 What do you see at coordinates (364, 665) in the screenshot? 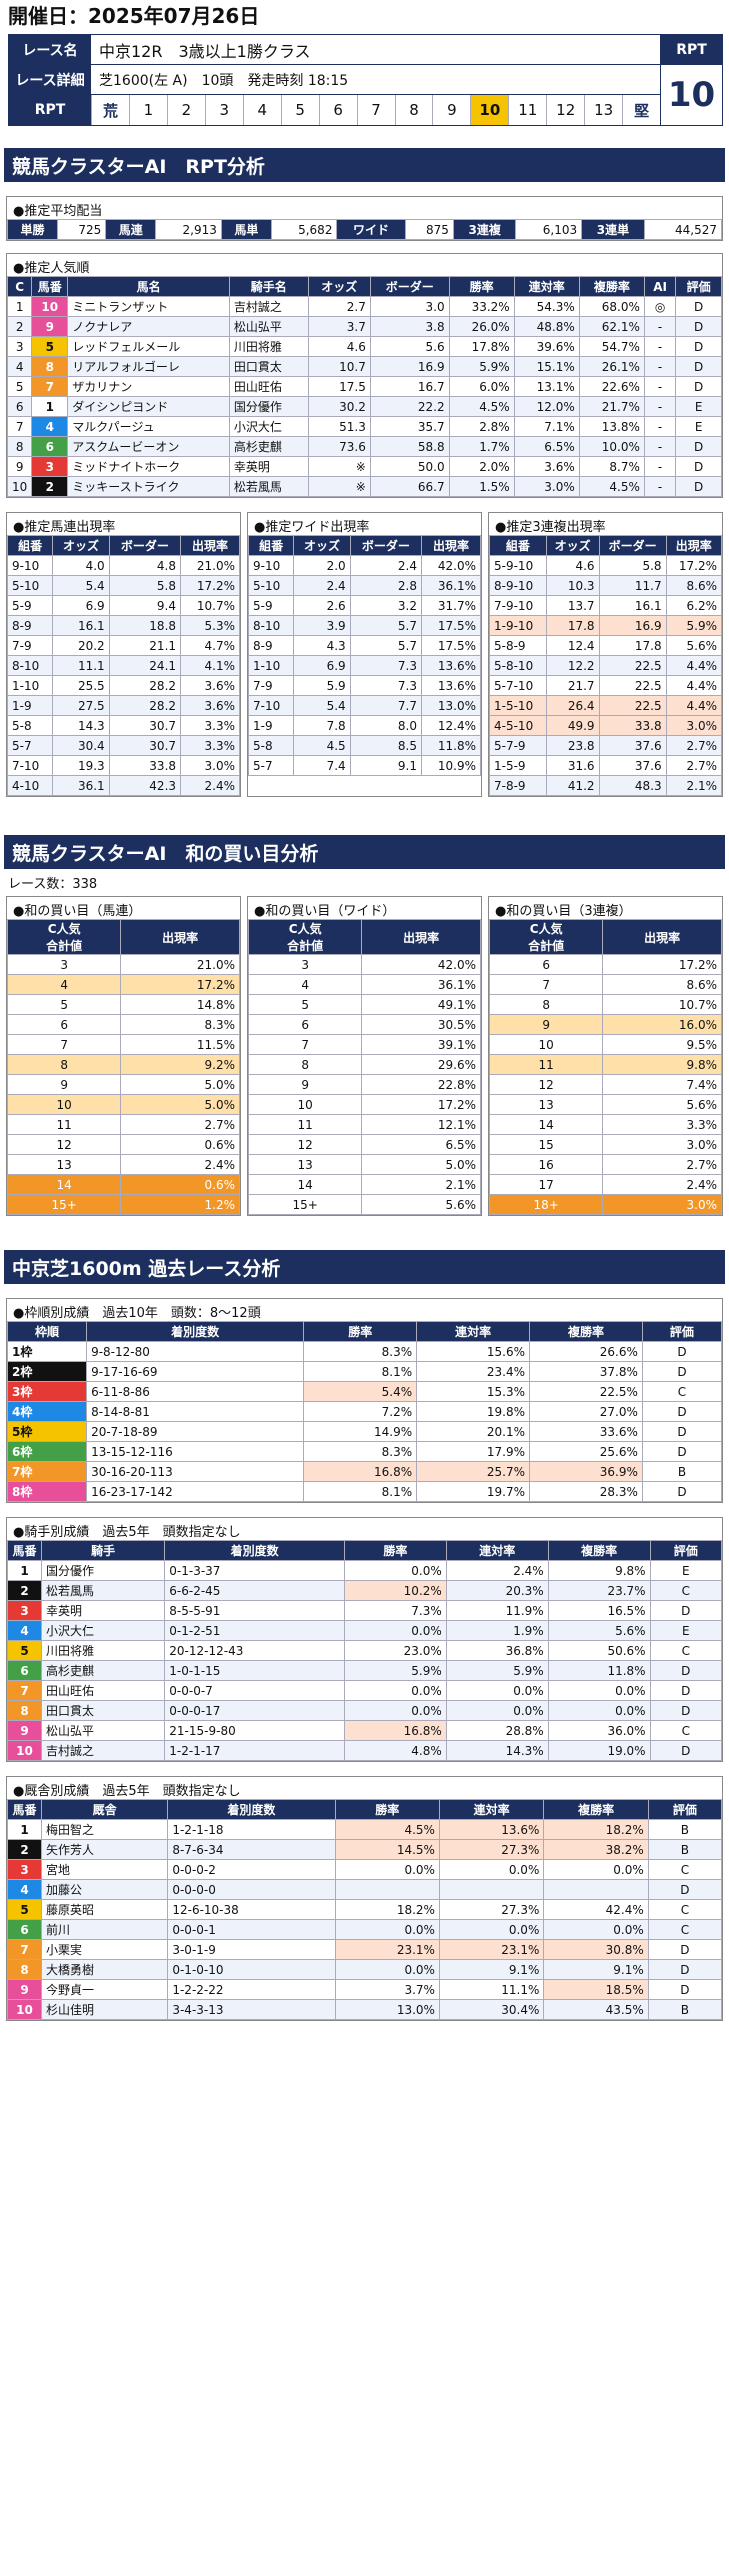
I see `table-row: 1-10 6.9 7.3 13.6%` at bounding box center [364, 665].